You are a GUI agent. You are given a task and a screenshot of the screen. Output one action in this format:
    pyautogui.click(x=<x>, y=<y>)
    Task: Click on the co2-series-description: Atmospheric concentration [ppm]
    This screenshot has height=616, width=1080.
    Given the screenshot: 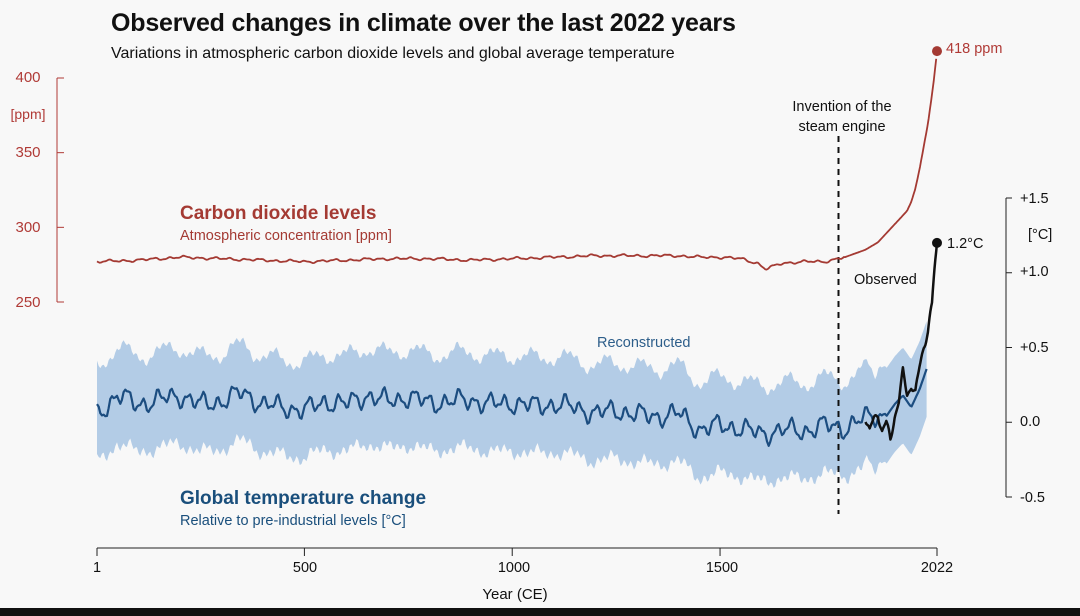 What is the action you would take?
    pyautogui.click(x=286, y=236)
    